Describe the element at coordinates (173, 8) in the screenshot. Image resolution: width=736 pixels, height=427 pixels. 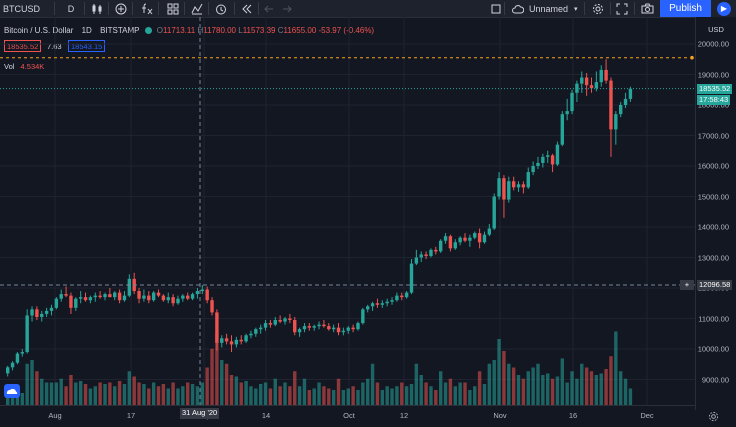
I see `templates-grid-icon` at that location.